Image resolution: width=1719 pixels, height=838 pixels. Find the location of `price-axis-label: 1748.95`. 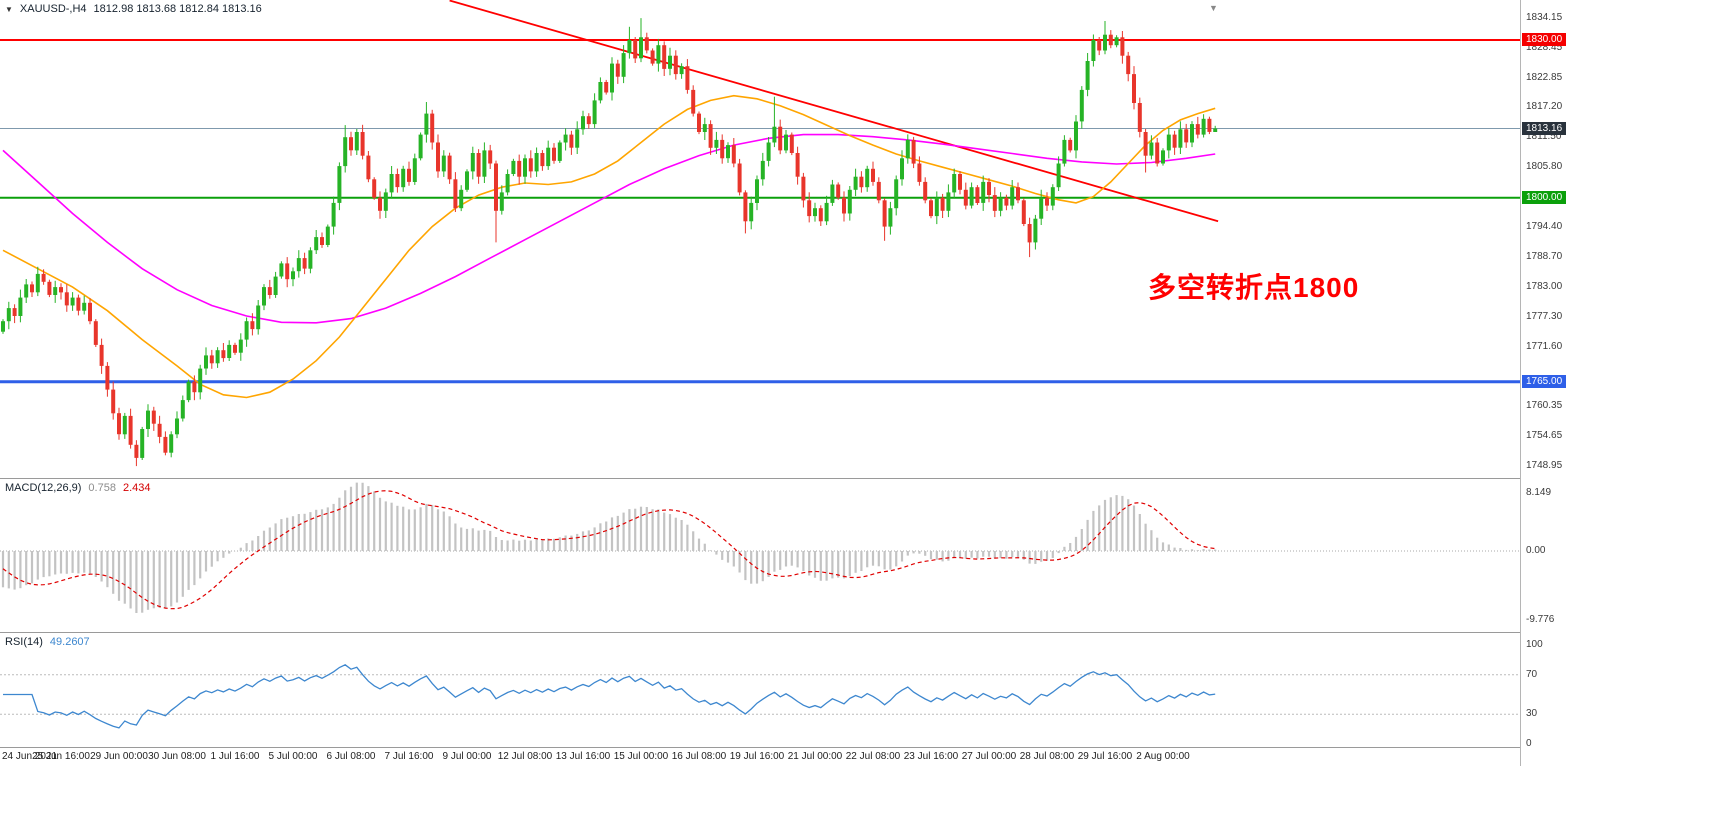

price-axis-label: 1748.95 is located at coordinates (1544, 466).